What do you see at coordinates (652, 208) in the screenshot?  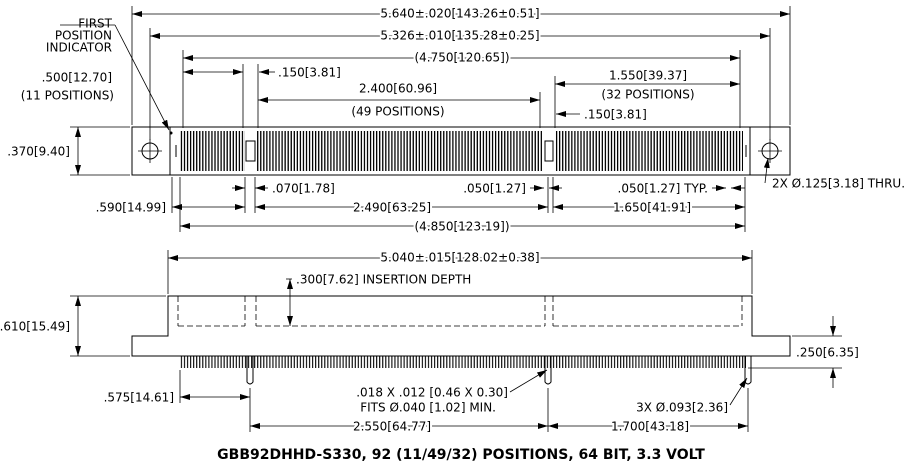 I see `dimension-label: 1.650[41.91]` at bounding box center [652, 208].